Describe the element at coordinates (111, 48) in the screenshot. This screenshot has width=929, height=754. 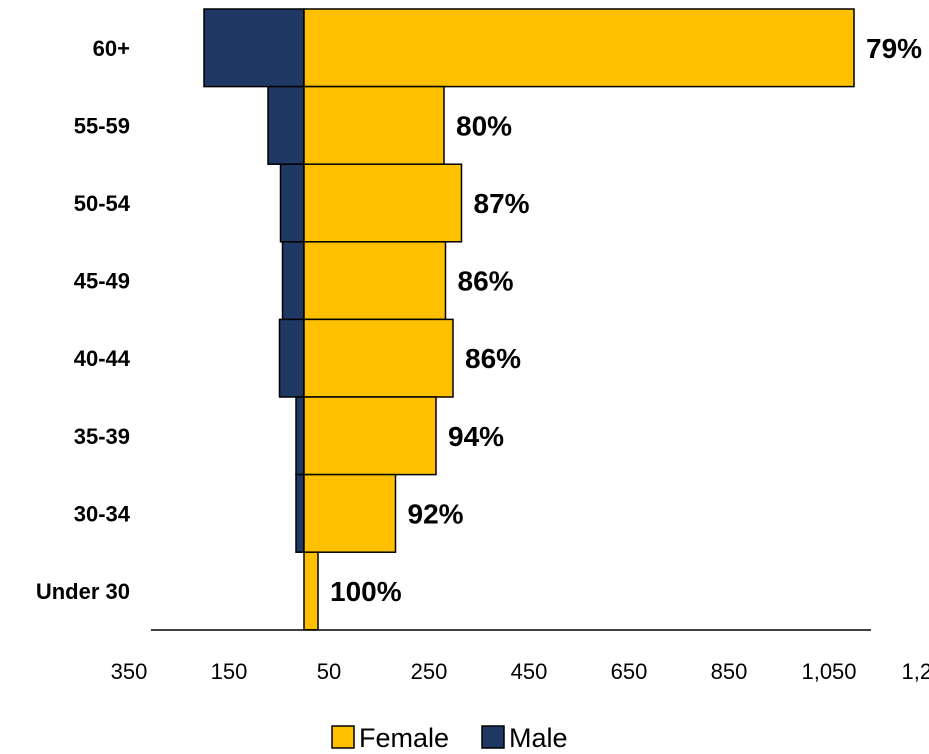
I see `category-label-60: 60+` at that location.